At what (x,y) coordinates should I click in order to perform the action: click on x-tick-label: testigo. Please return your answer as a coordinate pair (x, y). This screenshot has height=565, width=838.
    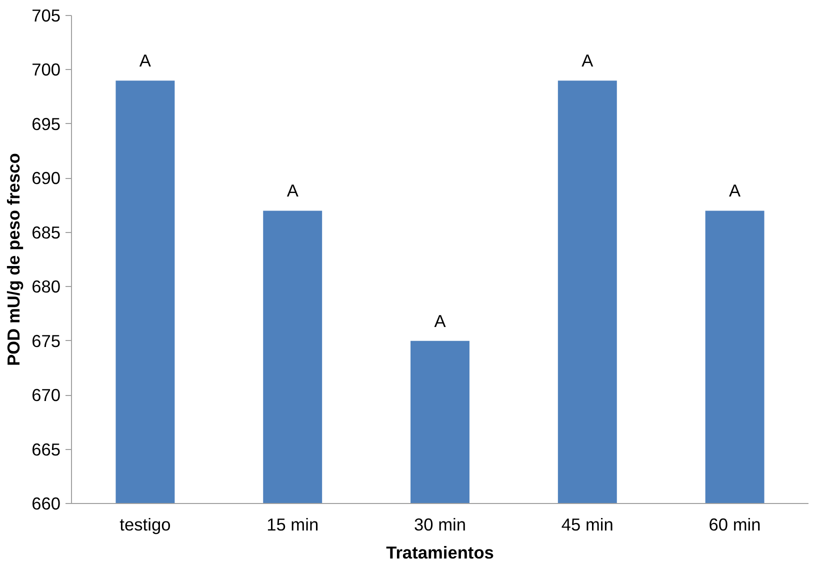
    Looking at the image, I should click on (145, 524).